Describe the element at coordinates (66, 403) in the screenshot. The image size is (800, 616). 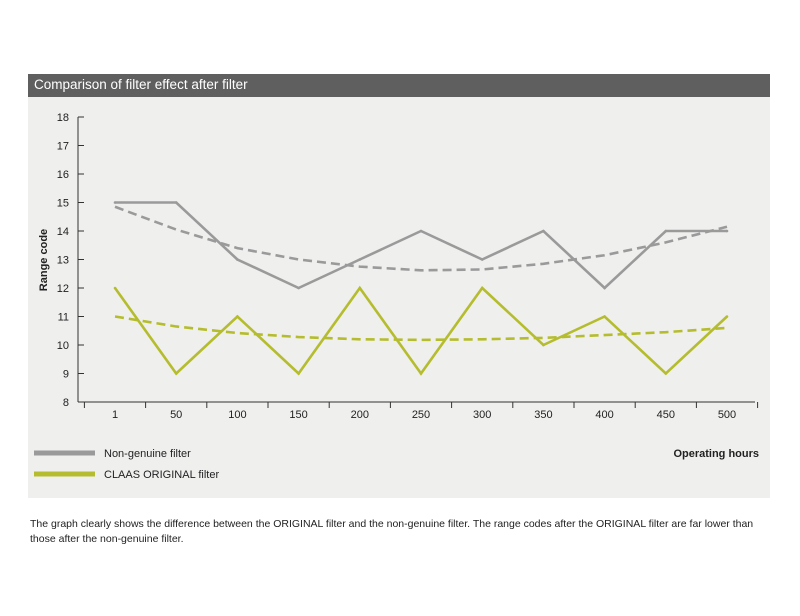
I see `y-tick-label: 8` at that location.